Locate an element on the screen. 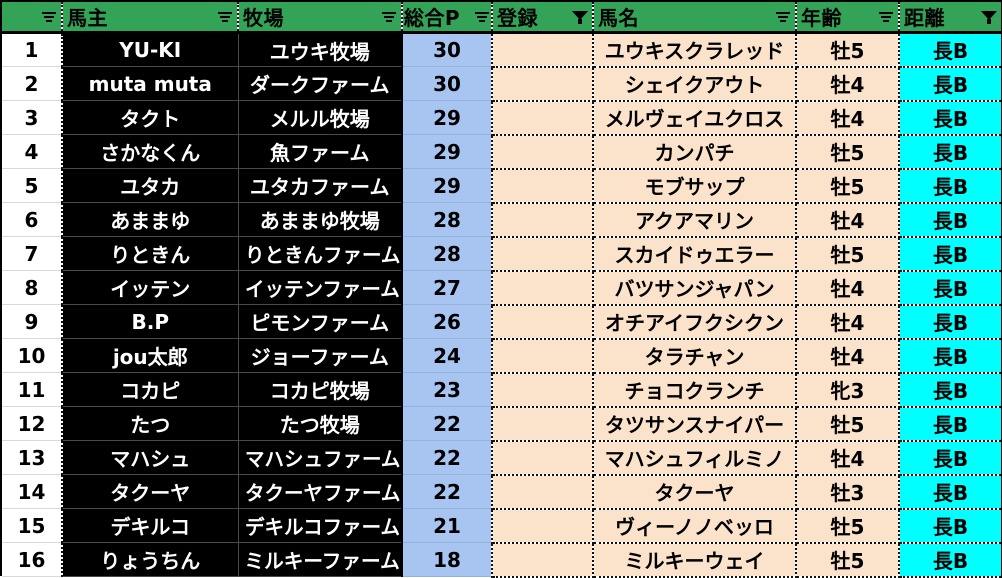  cell-age: 牡3 is located at coordinates (848, 492).